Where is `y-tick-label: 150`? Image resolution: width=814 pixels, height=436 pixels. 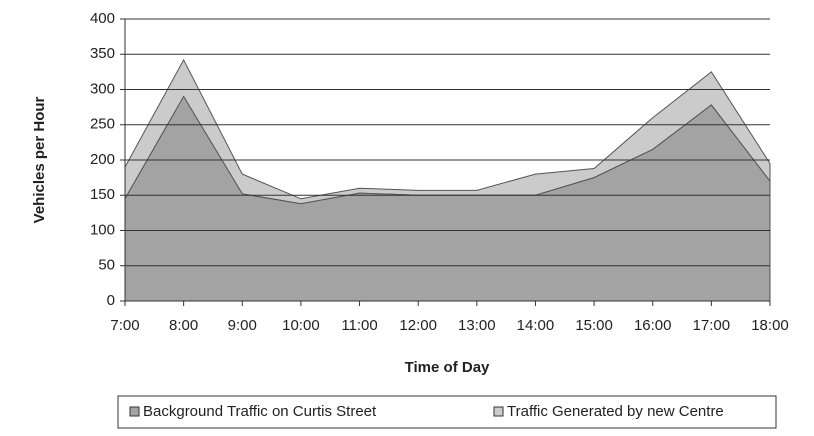
y-tick-label: 150 is located at coordinates (102, 194).